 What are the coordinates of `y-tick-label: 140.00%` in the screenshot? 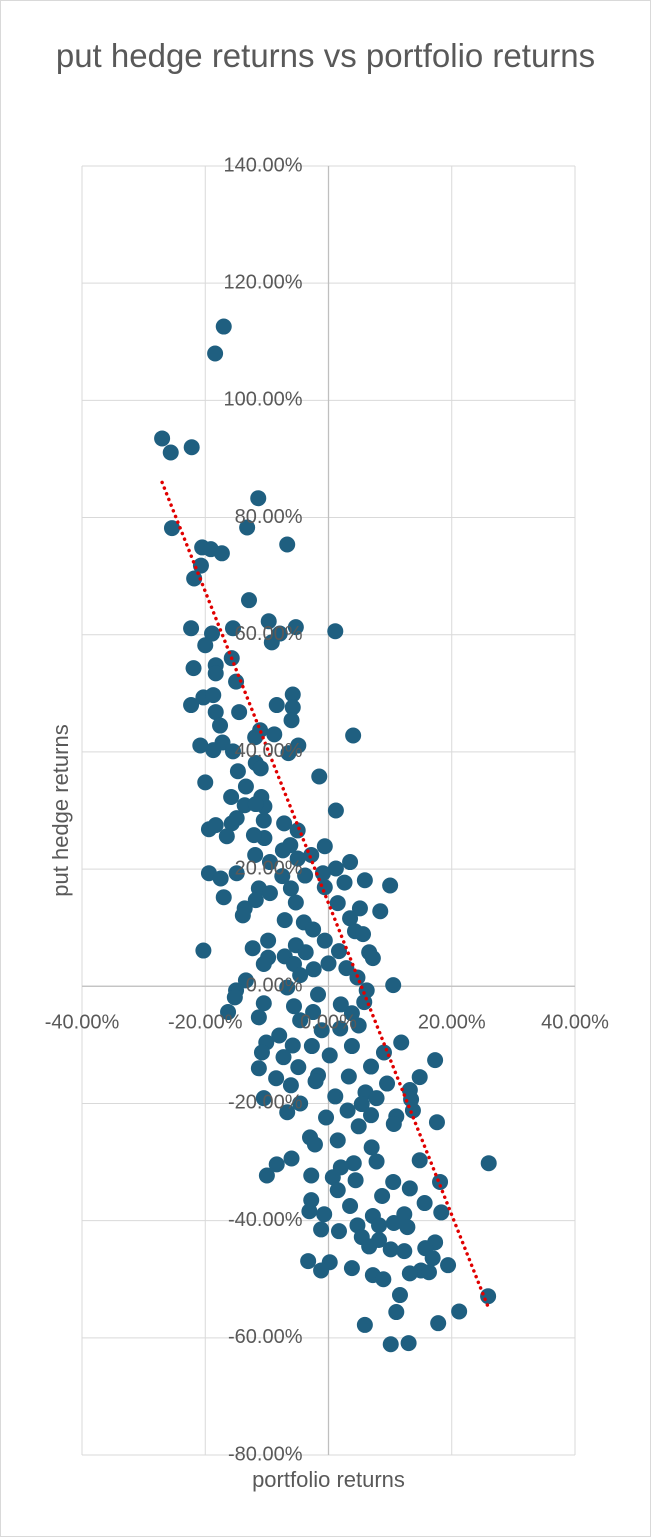 It's located at (263, 165).